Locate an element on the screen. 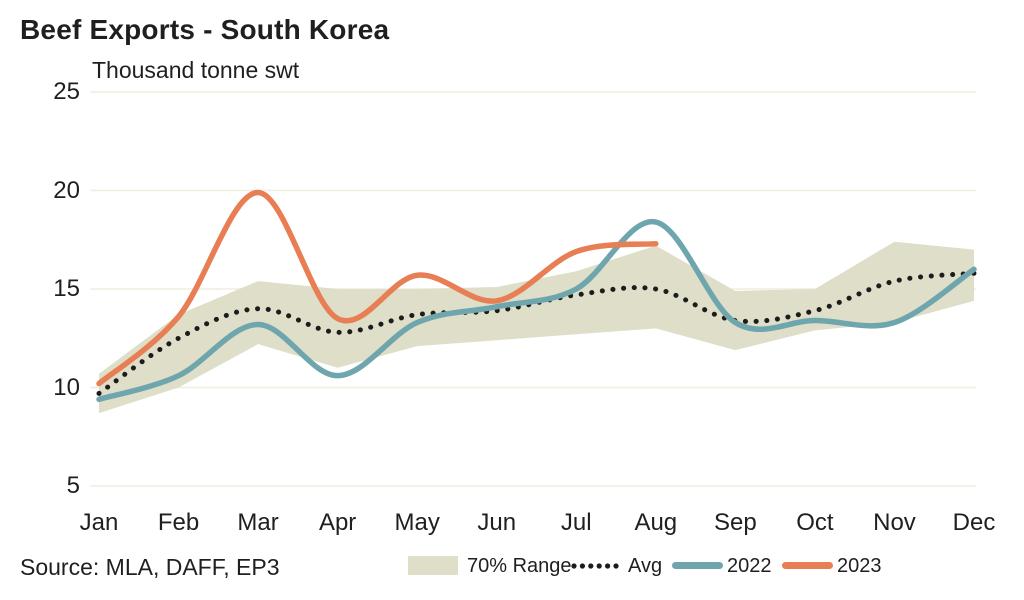 Image resolution: width=1024 pixels, height=600 pixels. legend-avg-label: Avg is located at coordinates (645, 566).